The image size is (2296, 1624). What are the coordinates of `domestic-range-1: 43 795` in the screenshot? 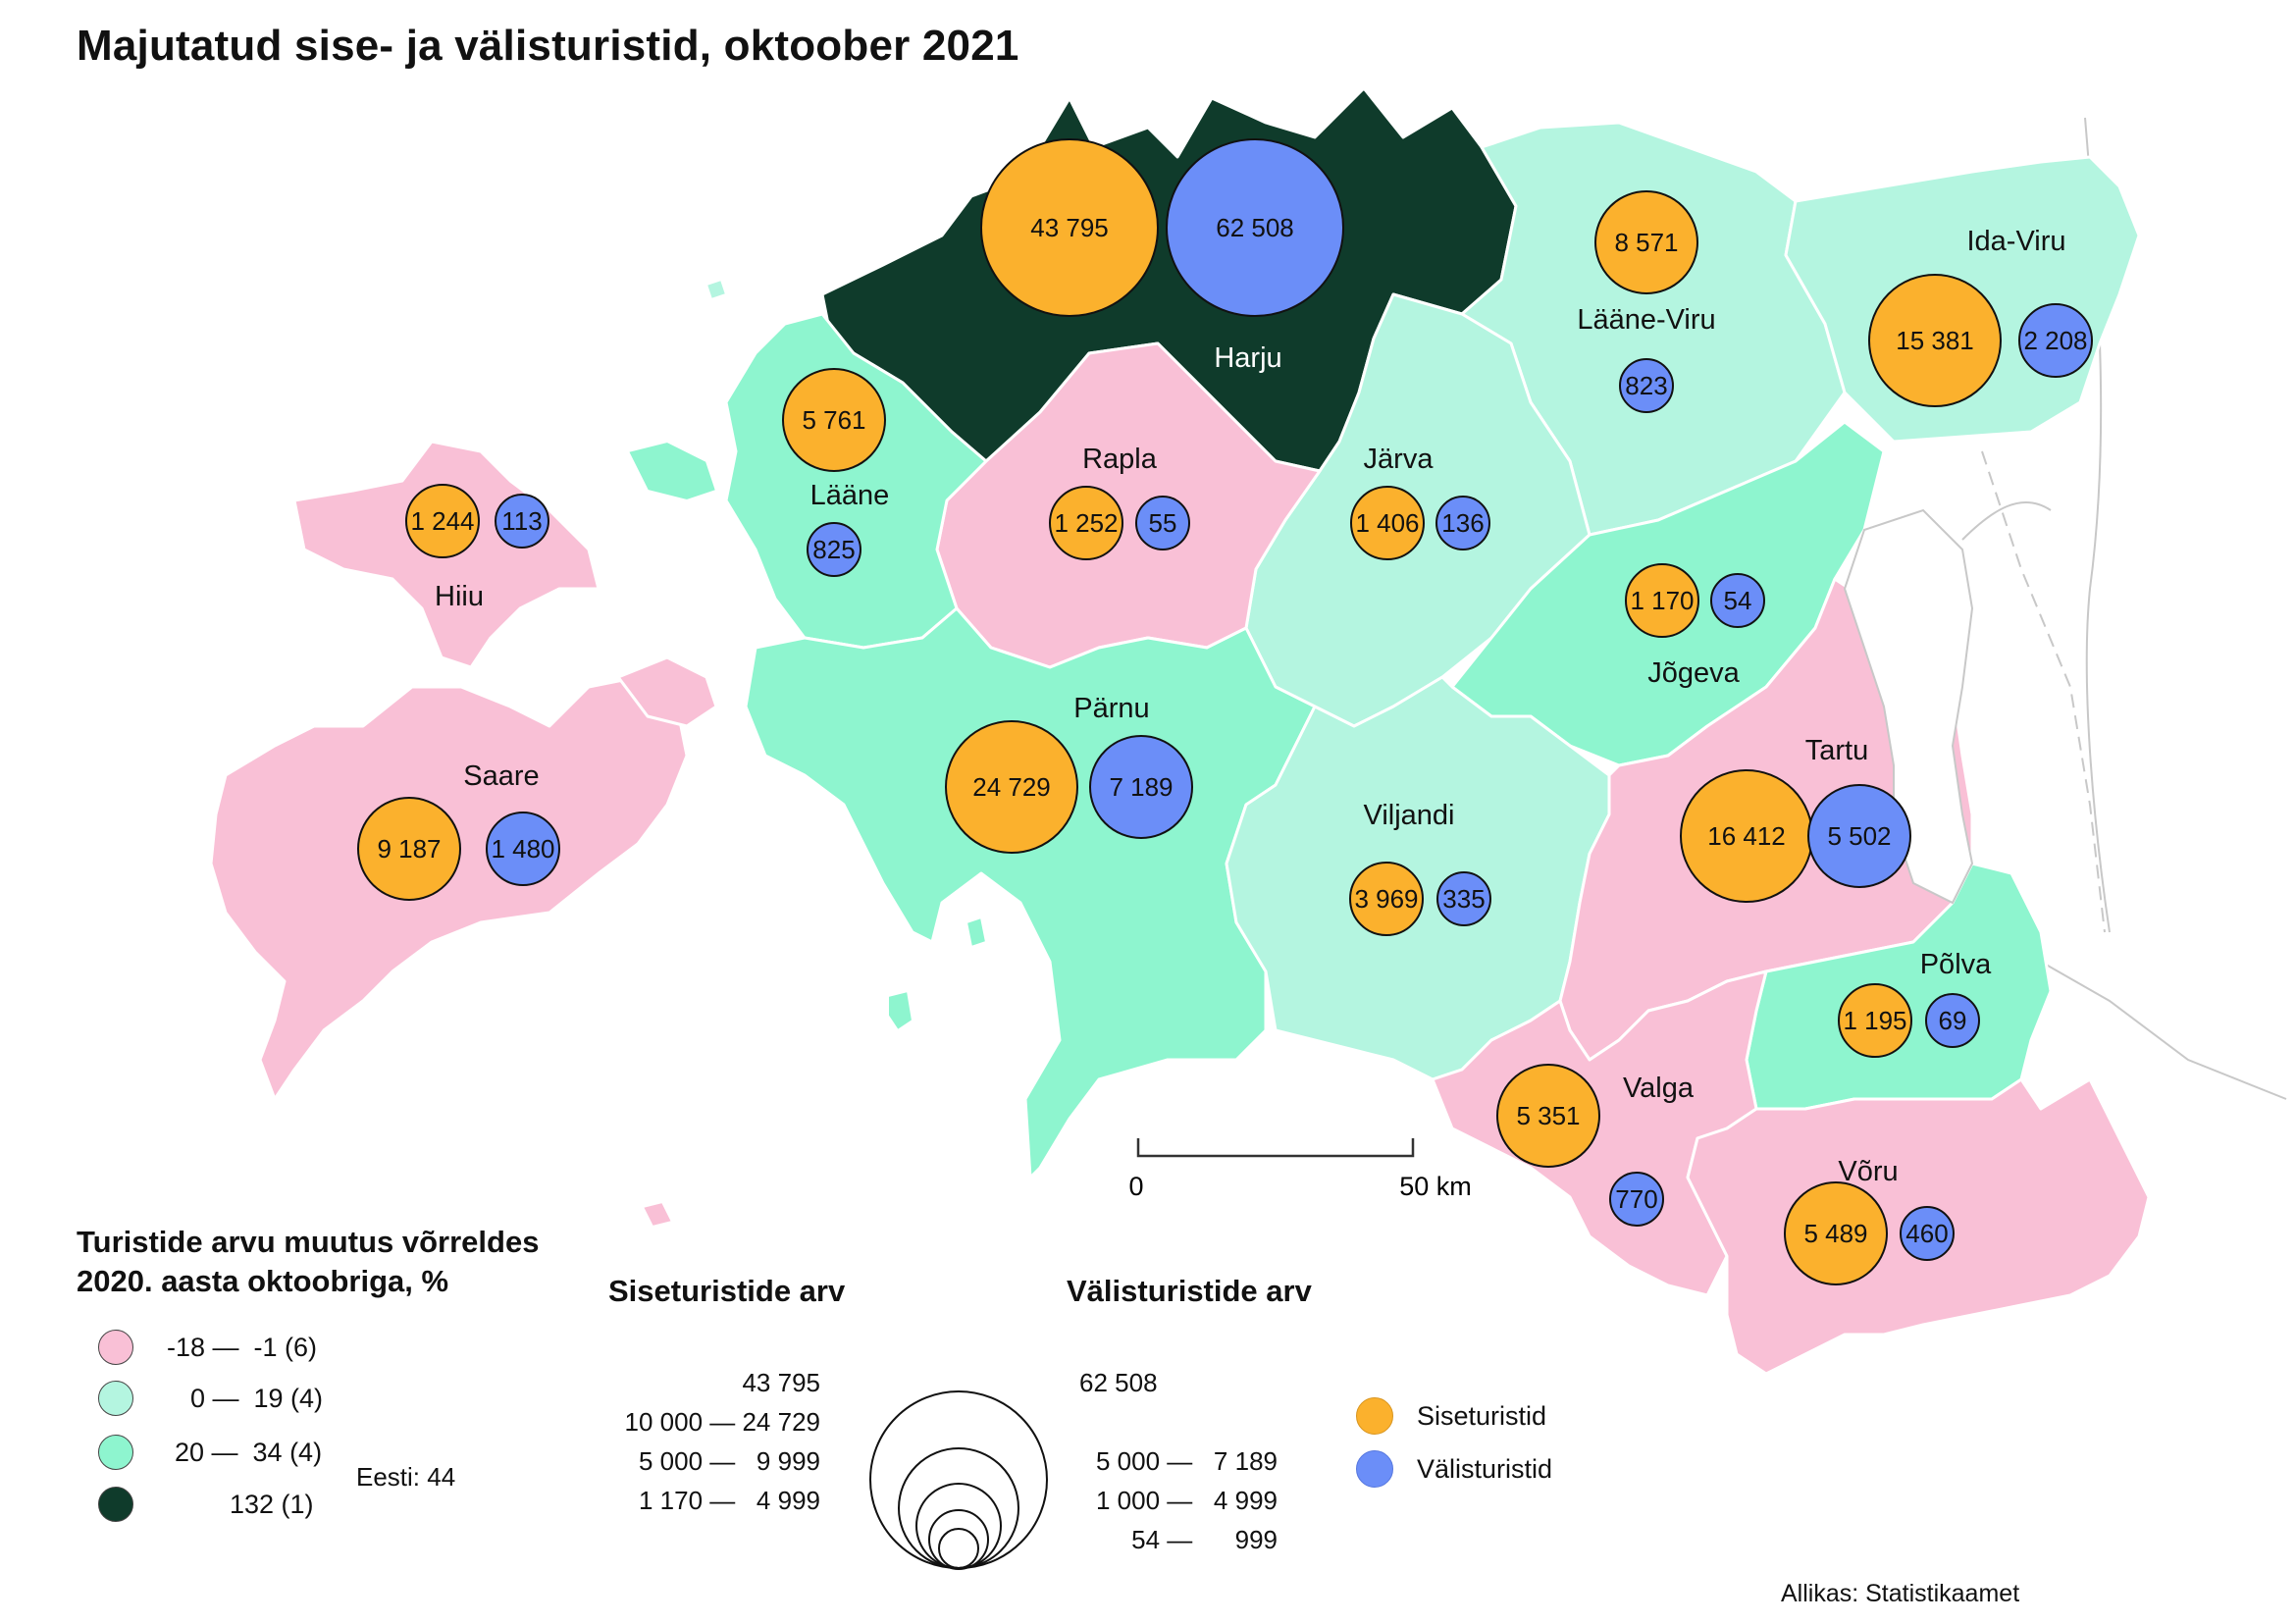 It's located at (781, 1382).